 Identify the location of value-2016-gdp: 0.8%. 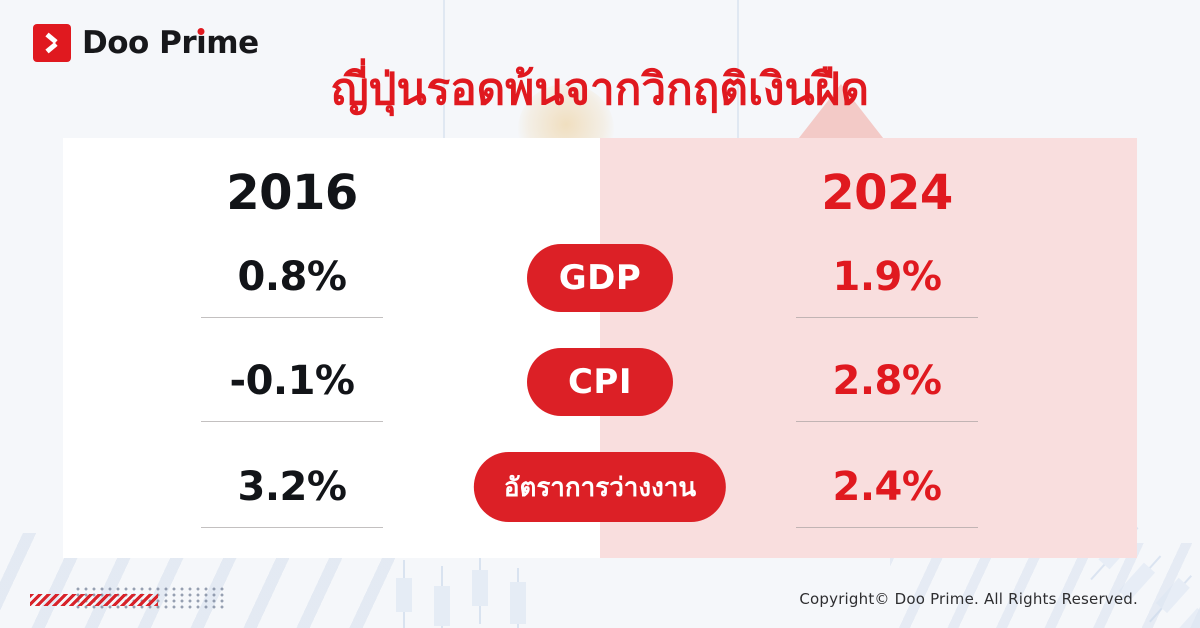
(292, 277).